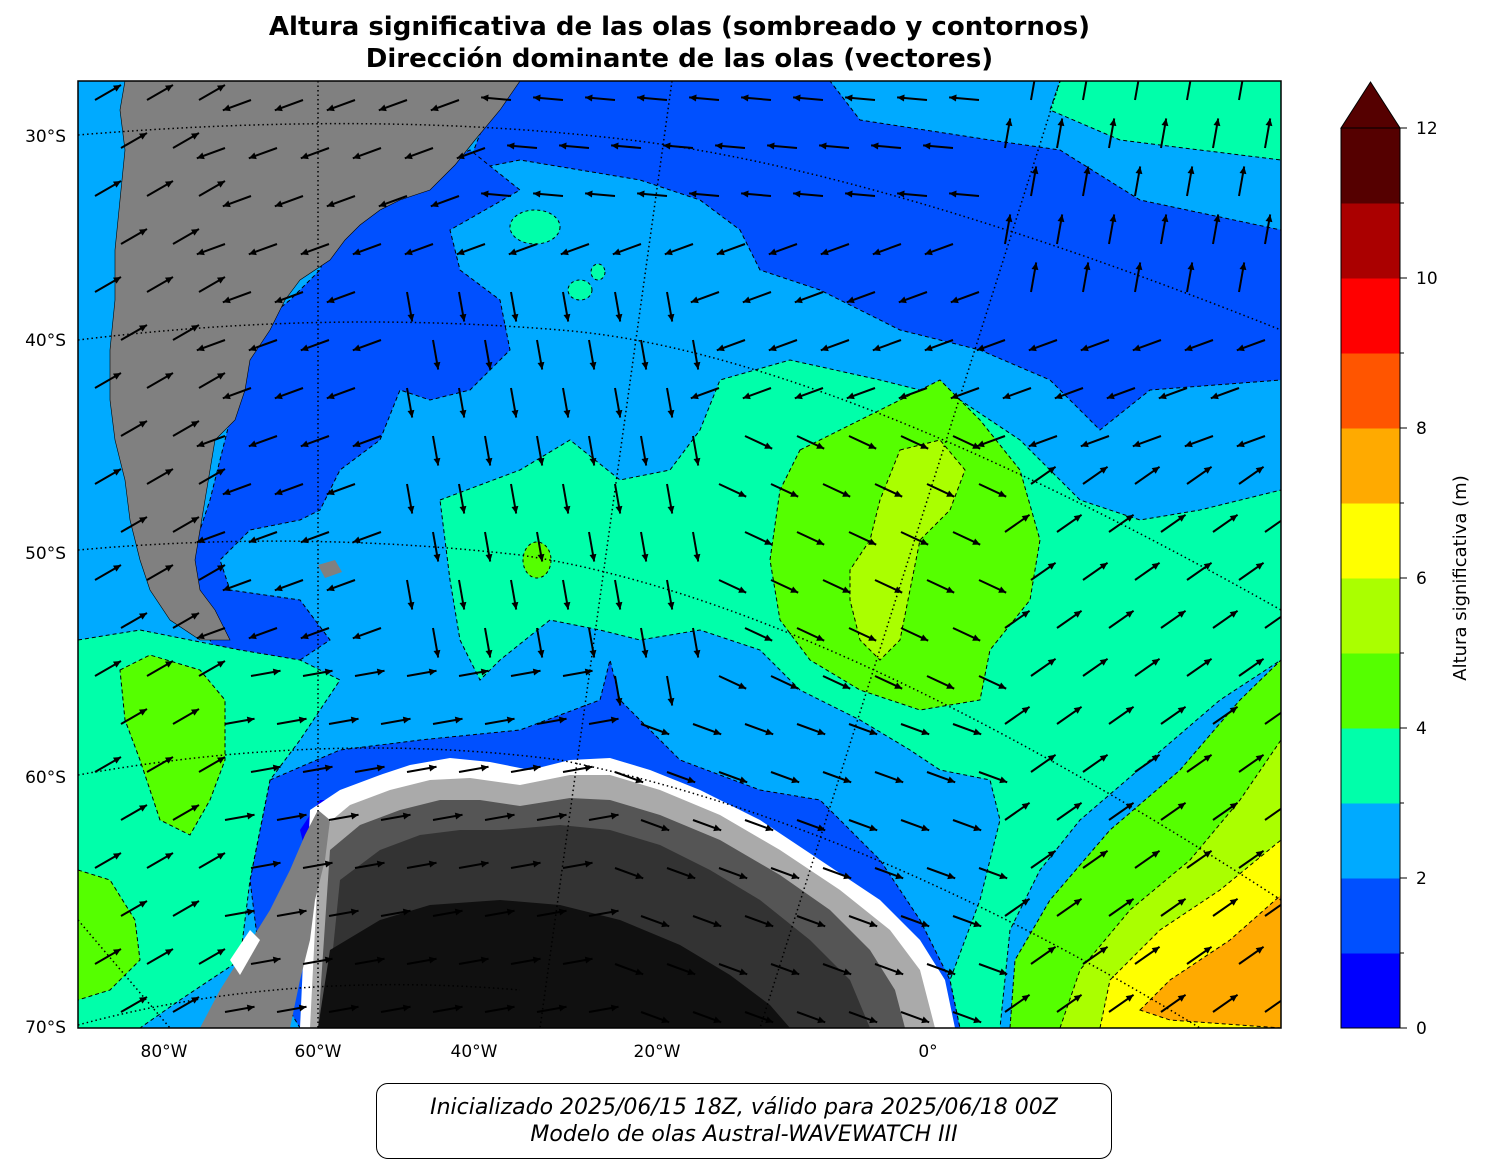 The image size is (1485, 1164). What do you see at coordinates (1421, 879) in the screenshot?
I see `colorbar-tick-label: 2` at bounding box center [1421, 879].